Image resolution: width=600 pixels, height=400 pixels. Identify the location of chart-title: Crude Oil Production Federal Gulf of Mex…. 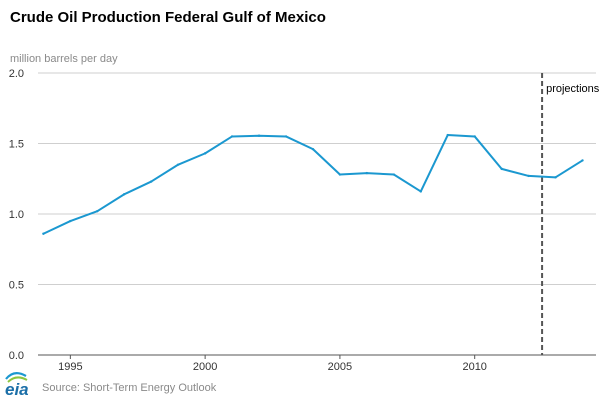
(168, 17).